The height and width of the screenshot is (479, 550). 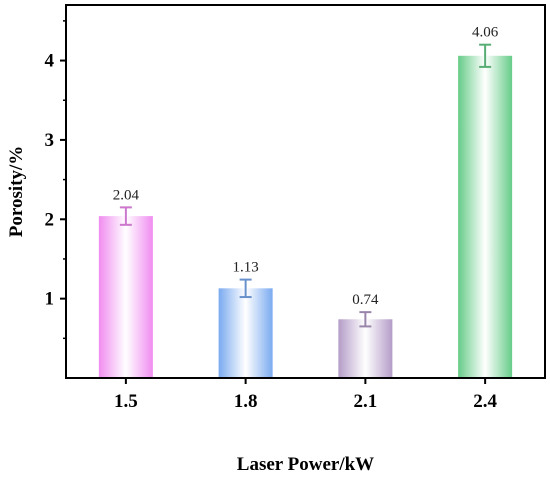 What do you see at coordinates (55, 180) in the screenshot?
I see `y-ticks-group: 1 2 3 4` at bounding box center [55, 180].